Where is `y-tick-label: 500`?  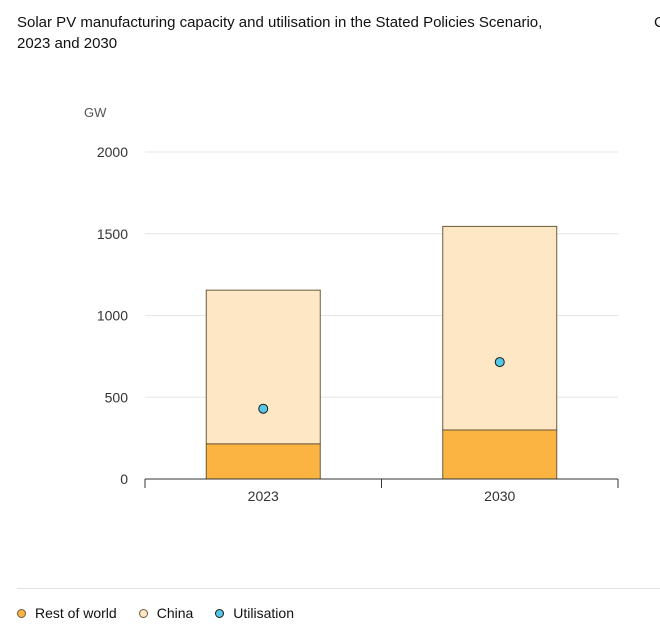 y-tick-label: 500 is located at coordinates (117, 397).